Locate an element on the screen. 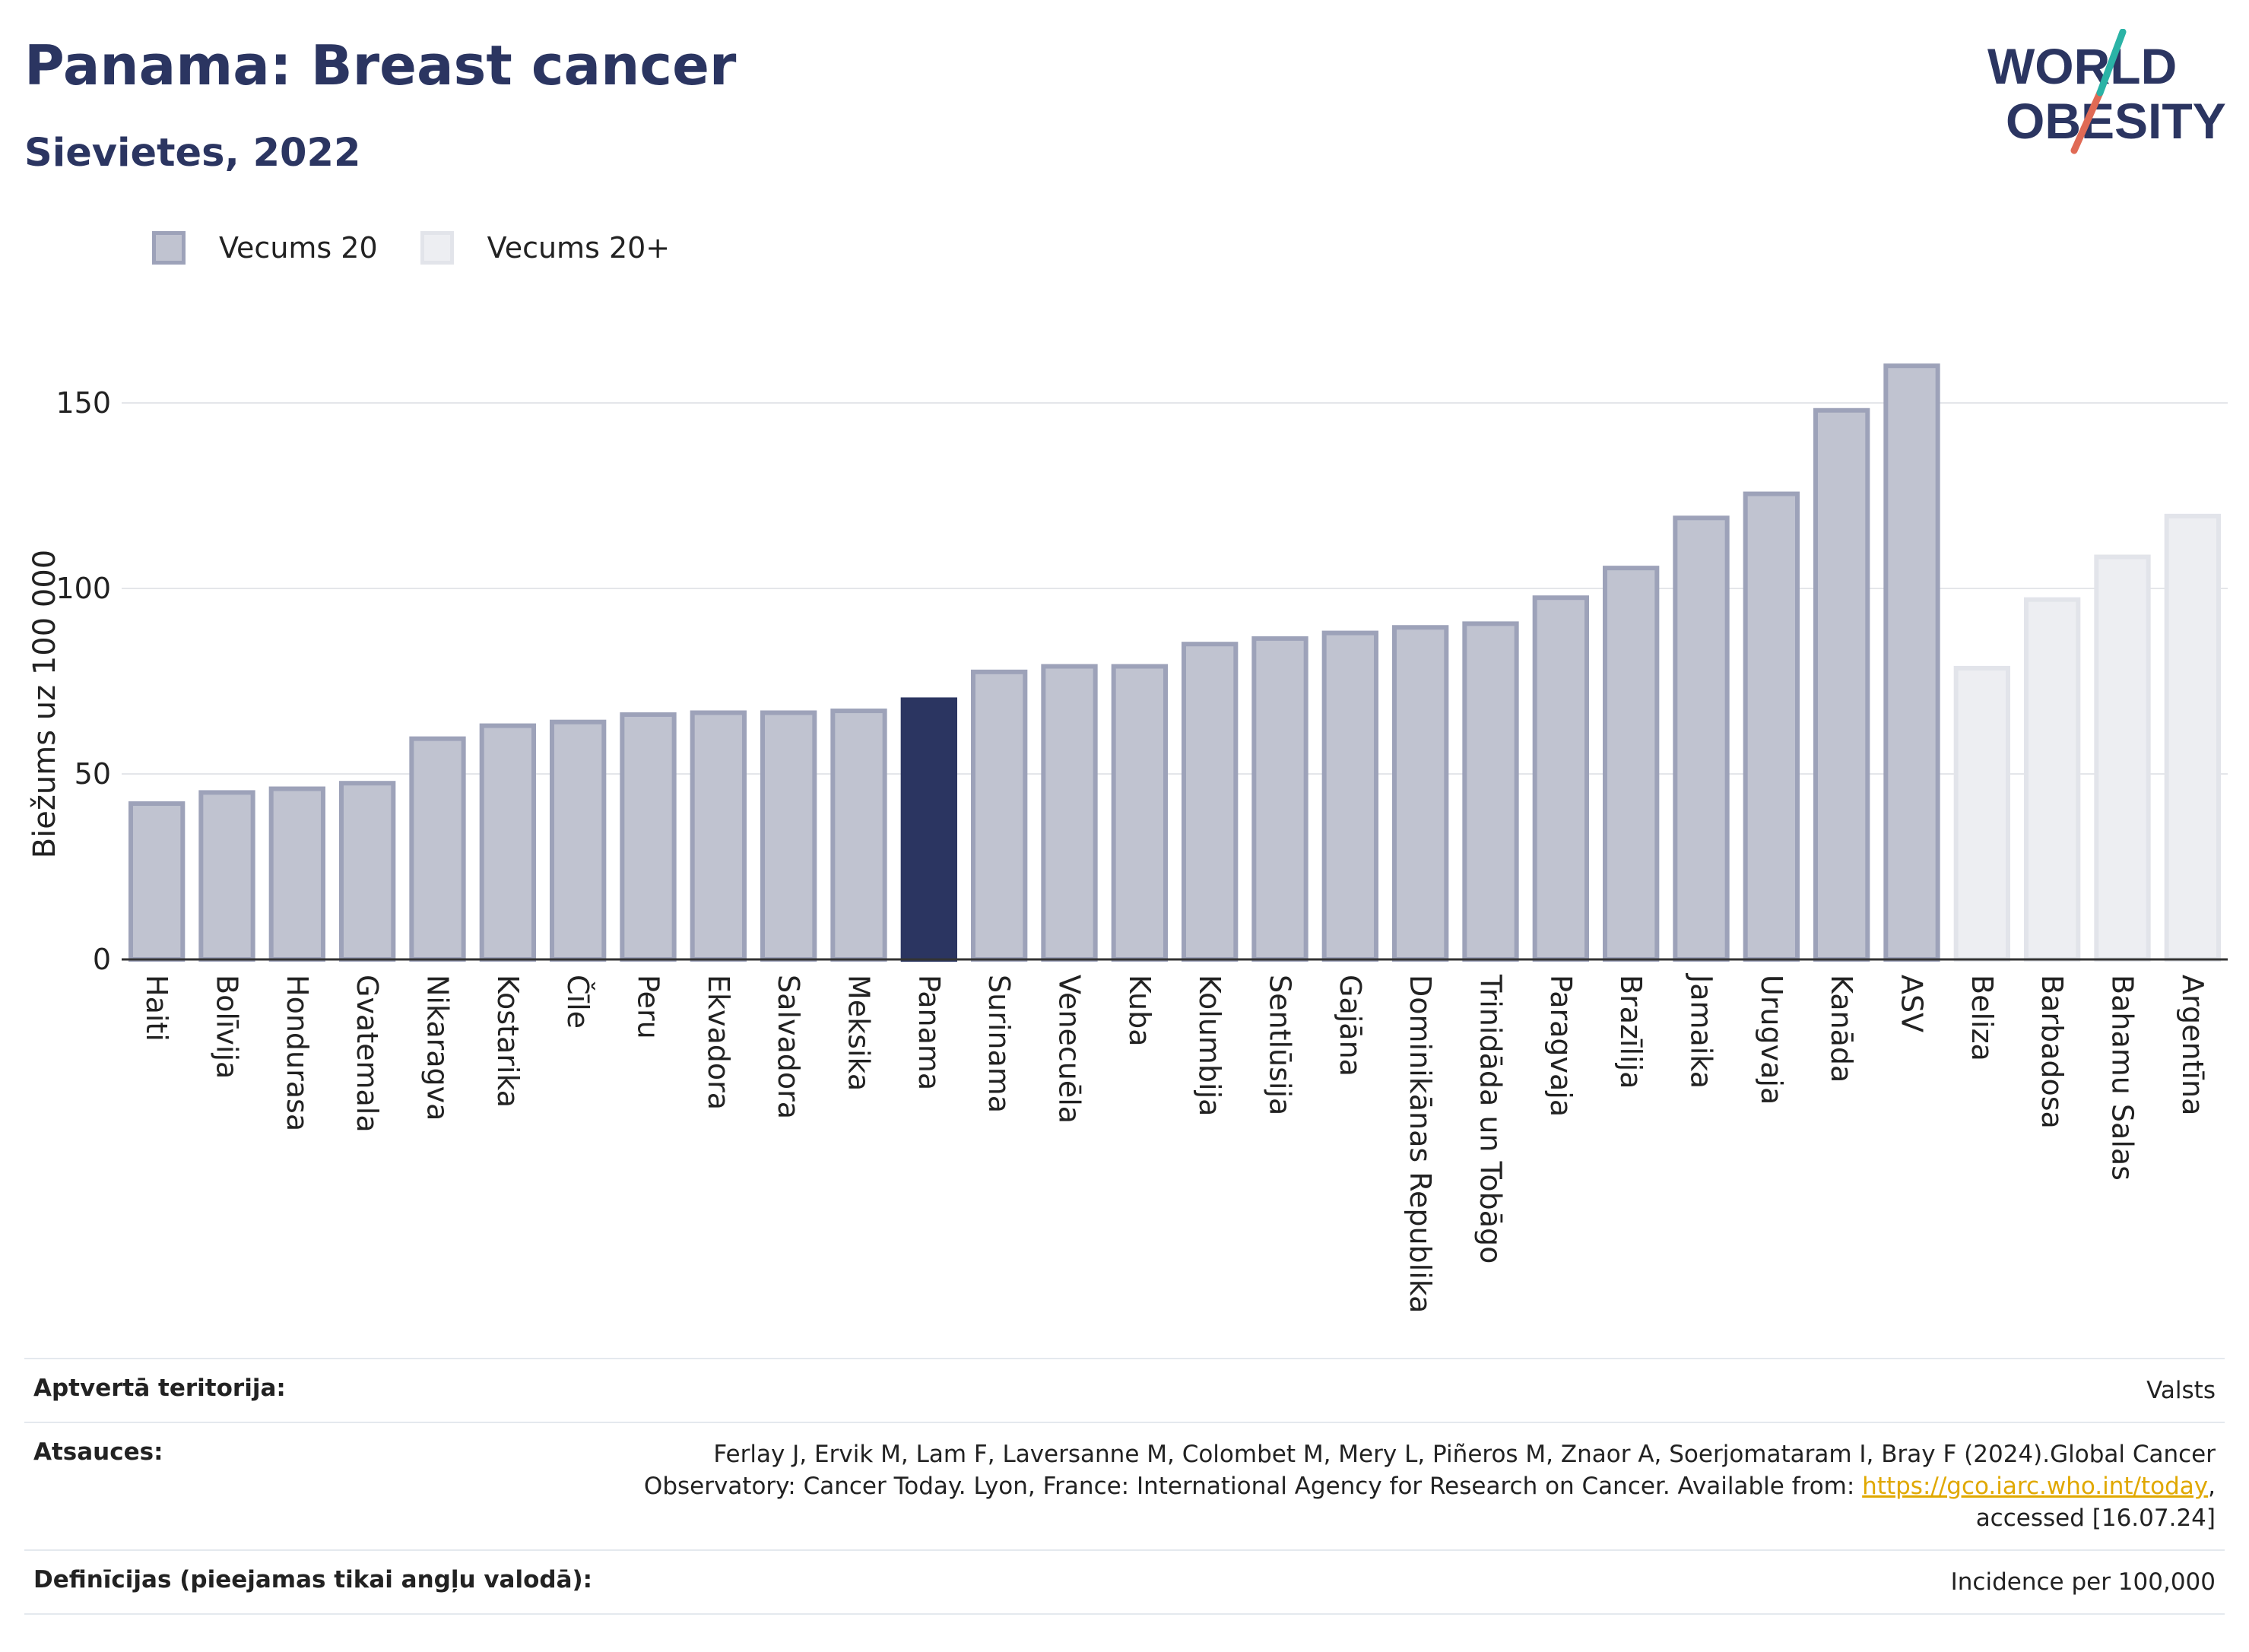 The height and width of the screenshot is (1652, 2249). x-tick-label: Kostarika is located at coordinates (508, 1041).